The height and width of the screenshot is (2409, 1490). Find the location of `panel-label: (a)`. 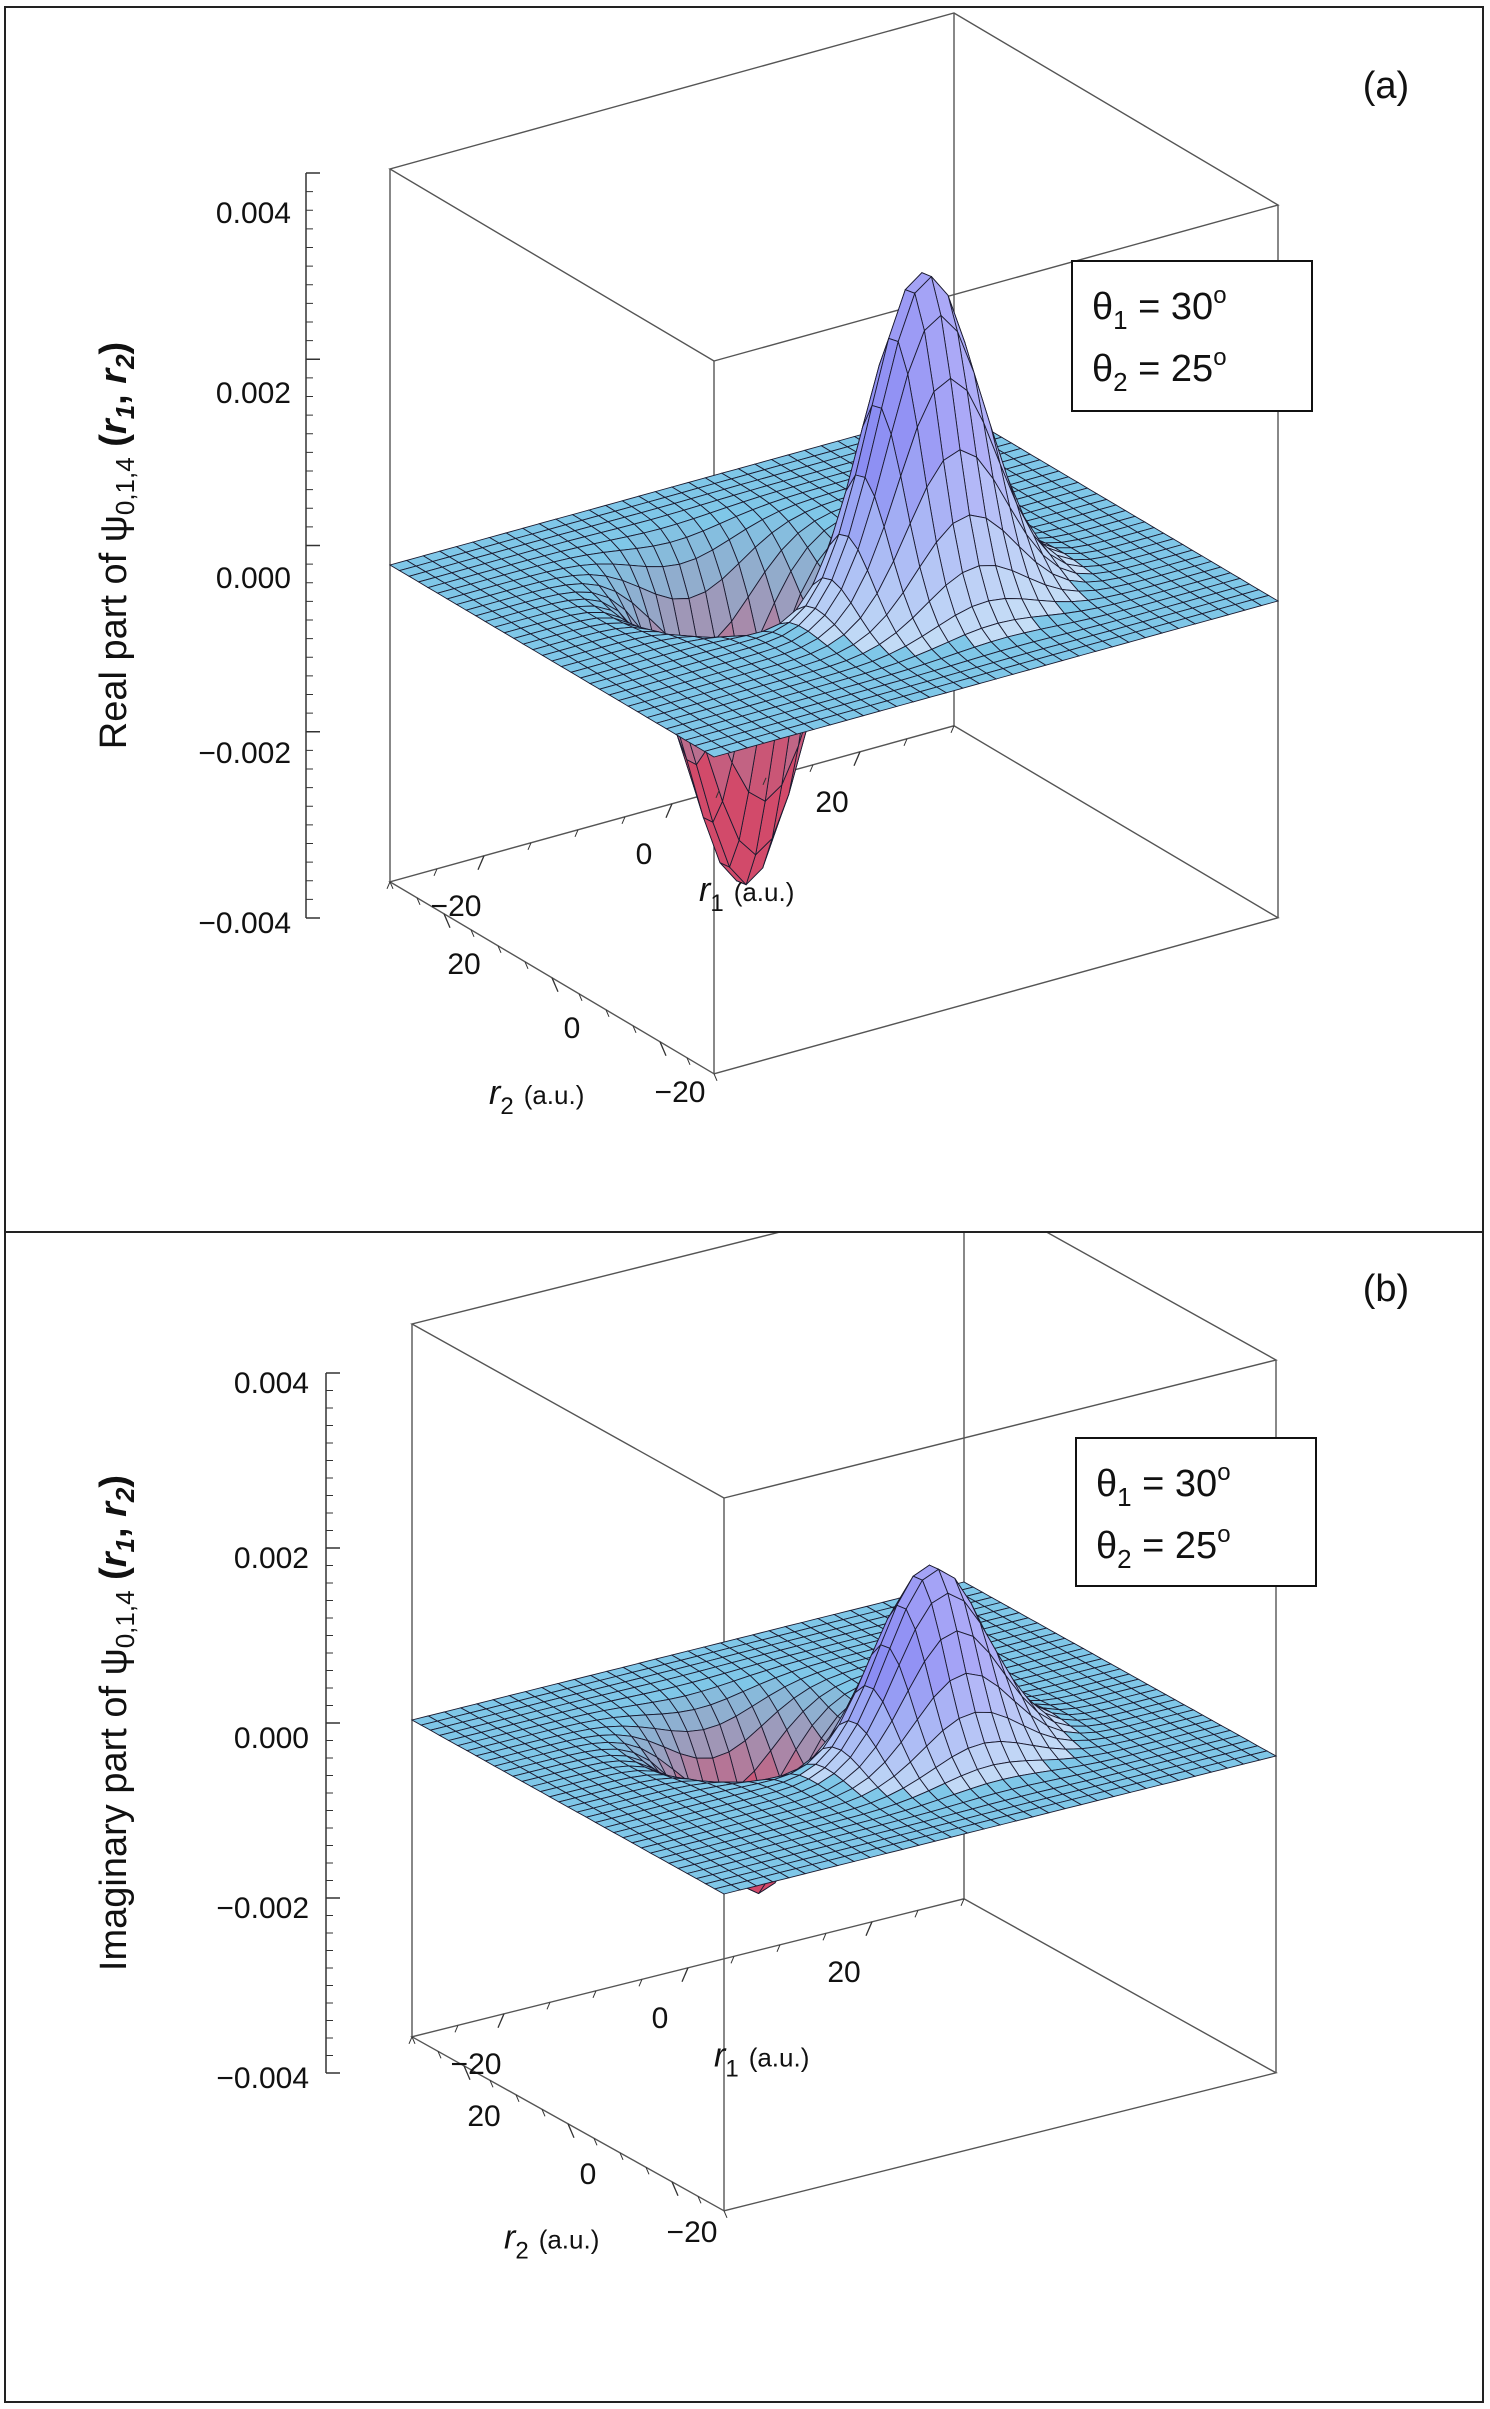

panel-label: (a) is located at coordinates (1386, 86).